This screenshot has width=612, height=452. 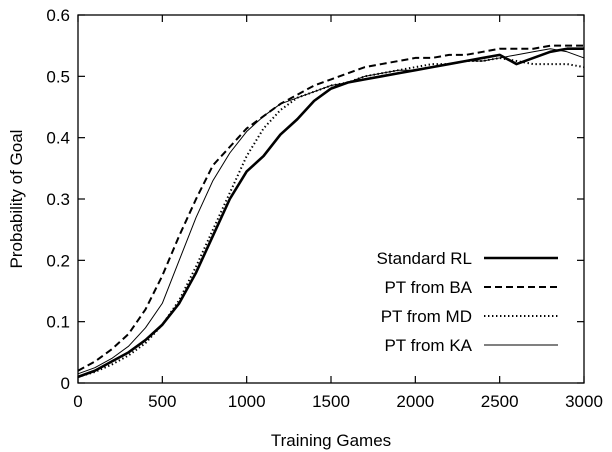 I want to click on x-tick-label: 0, so click(x=77, y=401).